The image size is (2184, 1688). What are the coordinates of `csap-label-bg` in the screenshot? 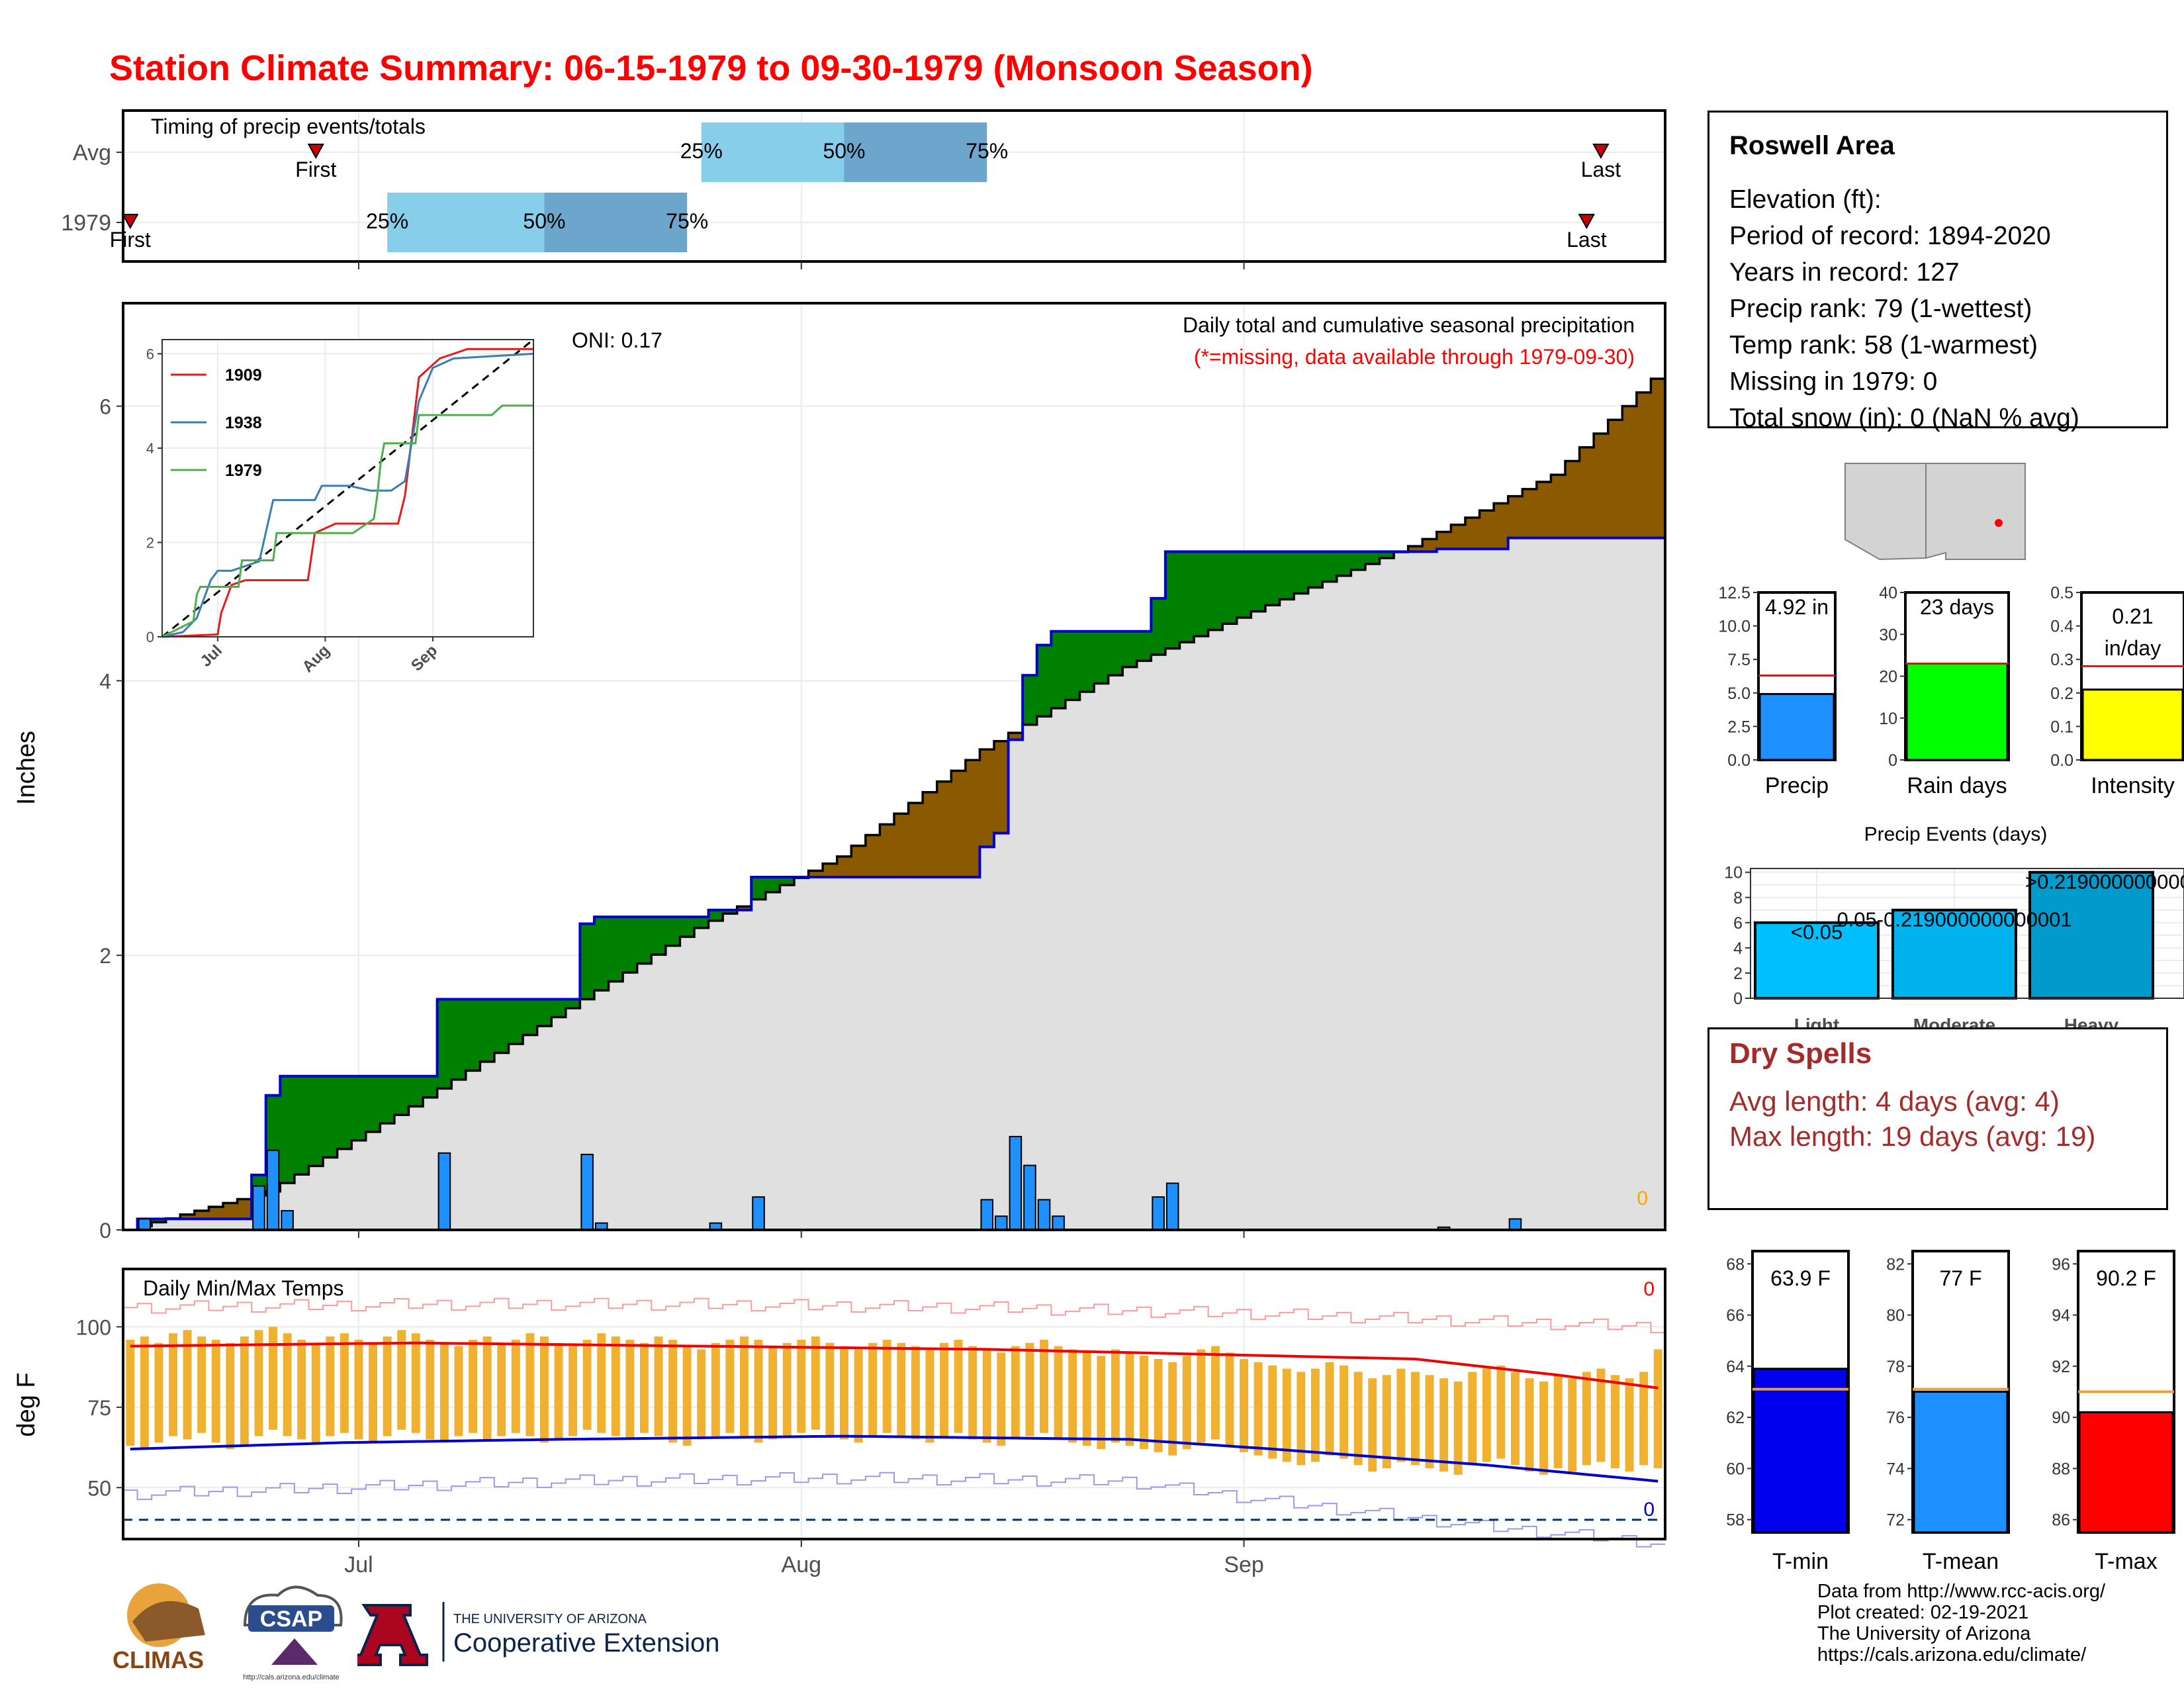 It's located at (291, 1618).